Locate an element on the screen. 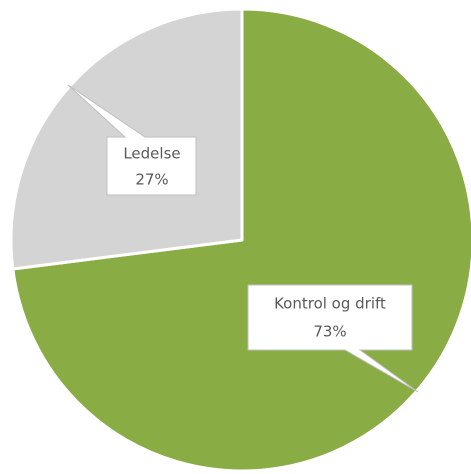 The width and height of the screenshot is (471, 474). data-label: Ledelse 27% is located at coordinates (132, 140).